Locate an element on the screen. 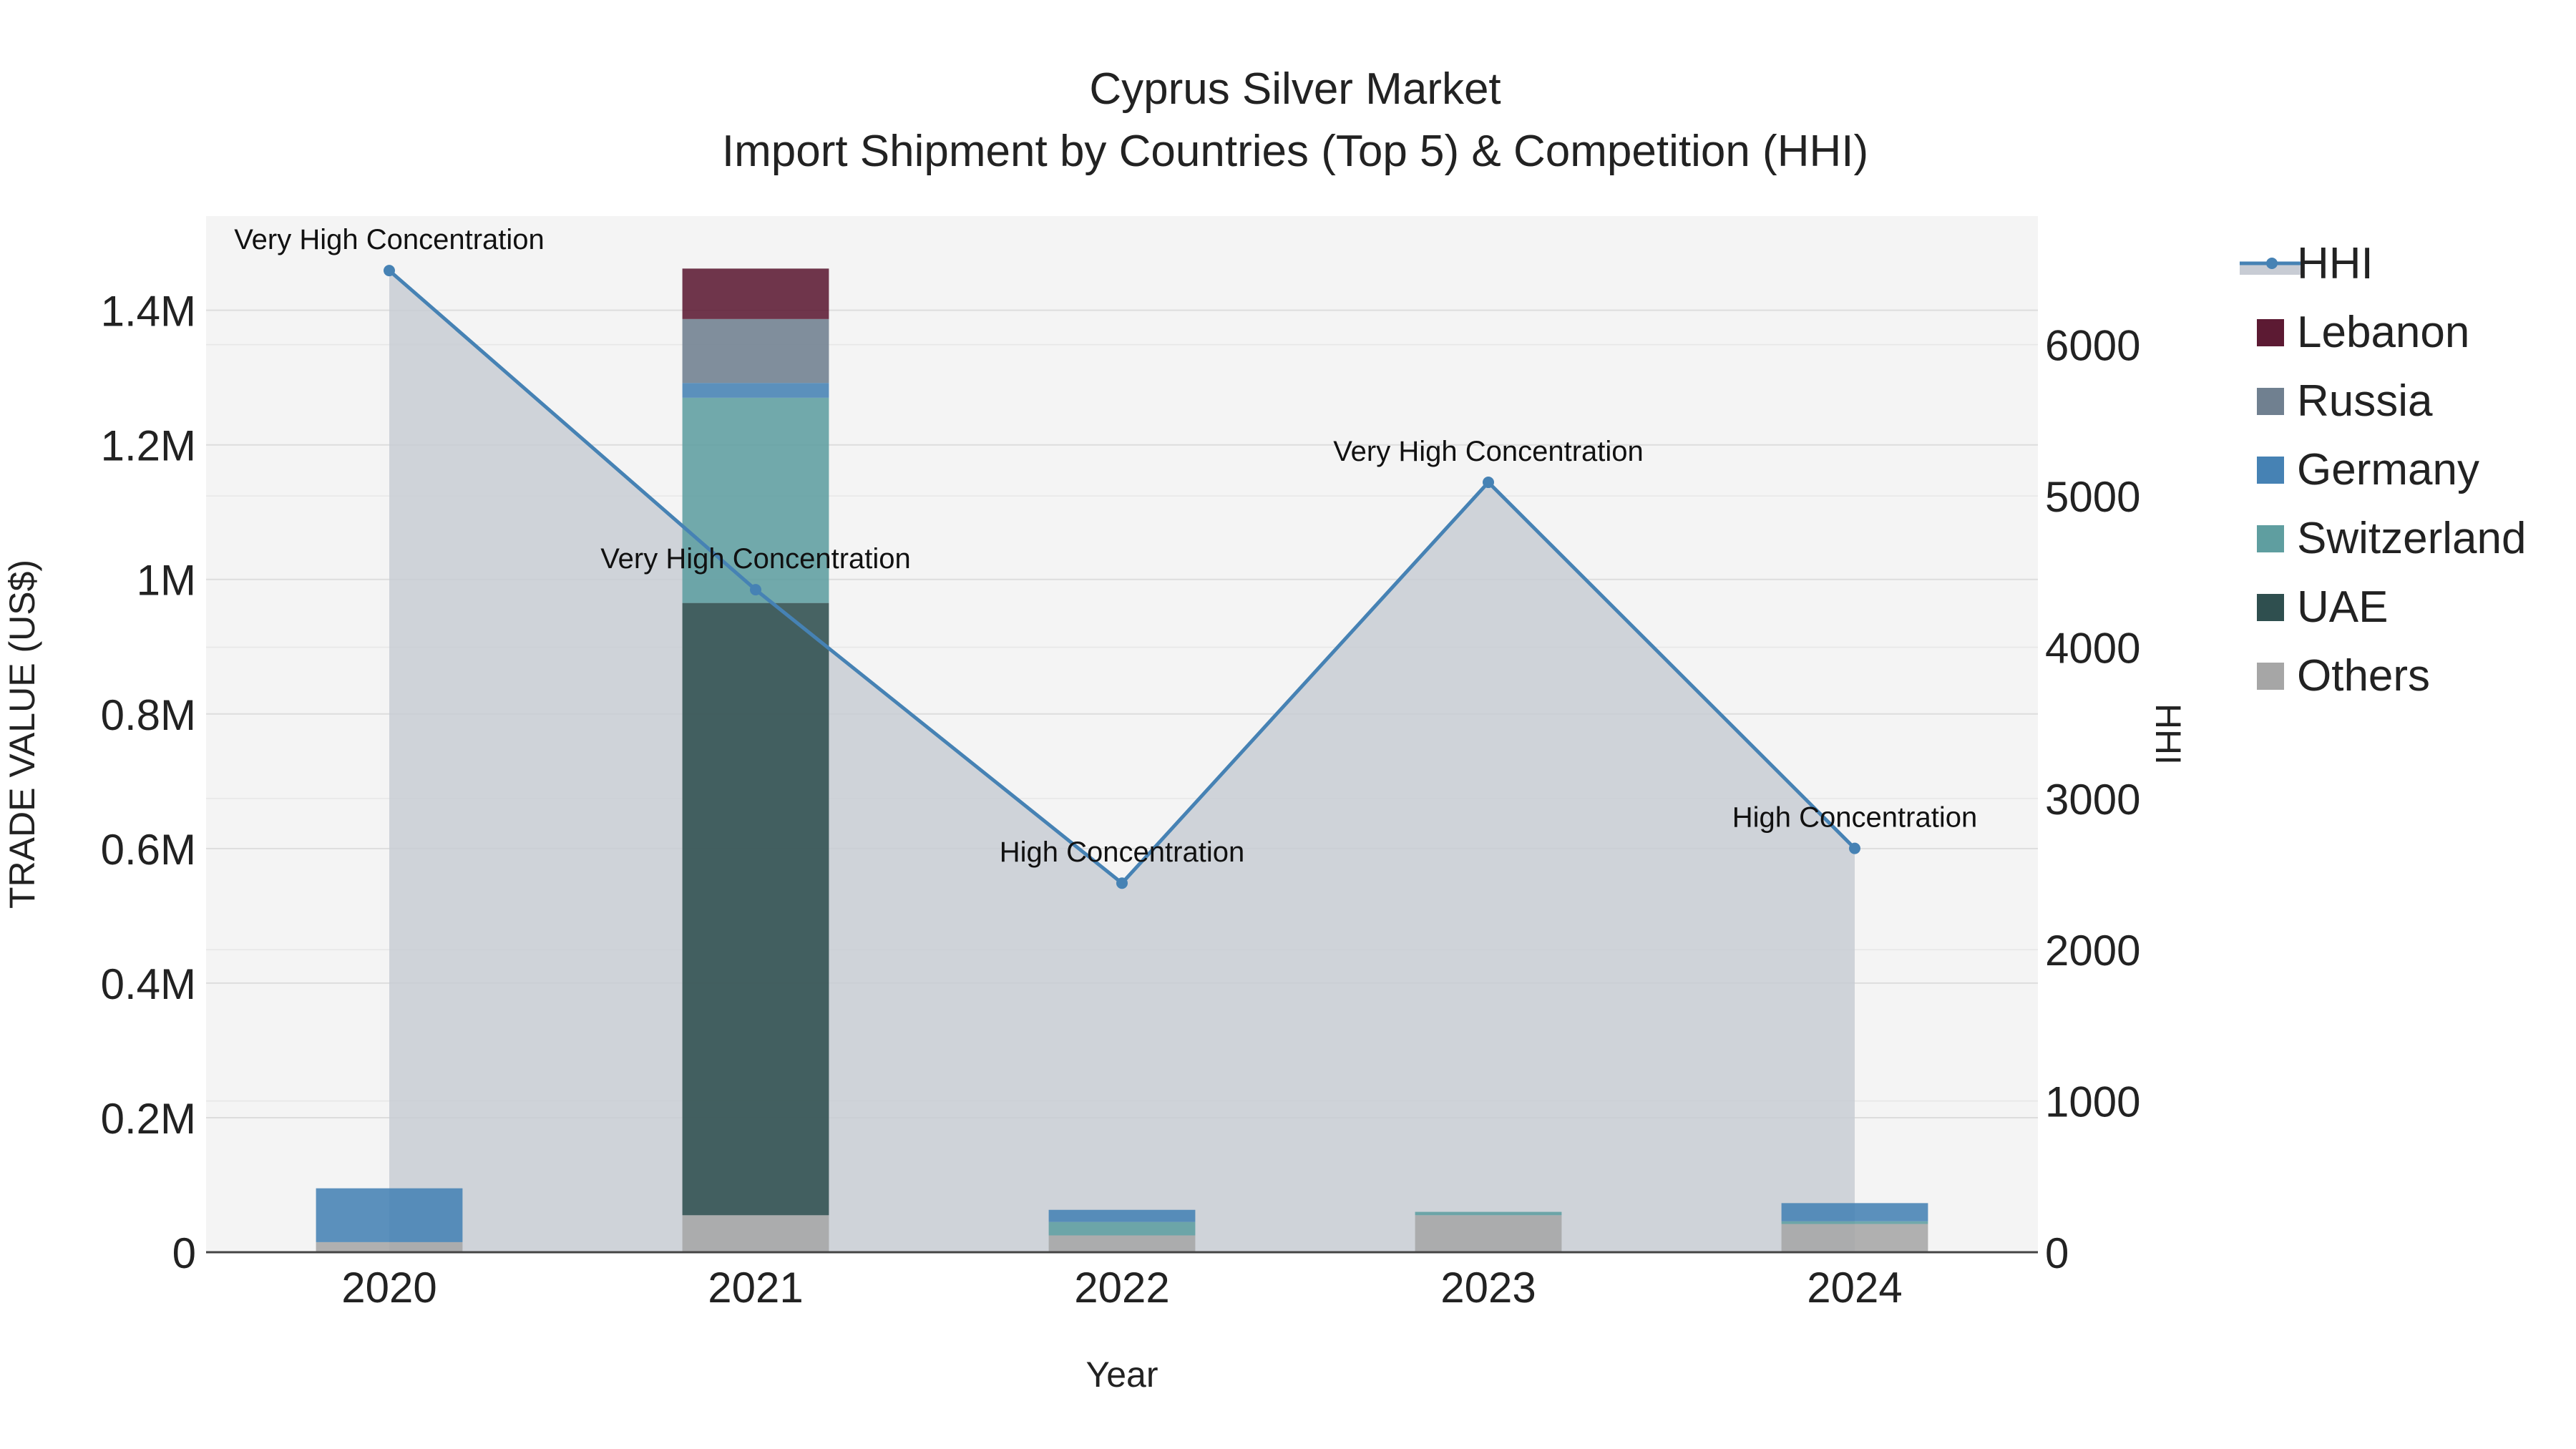 This screenshot has height=1449, width=2576. legend-label: HHI is located at coordinates (2335, 263).